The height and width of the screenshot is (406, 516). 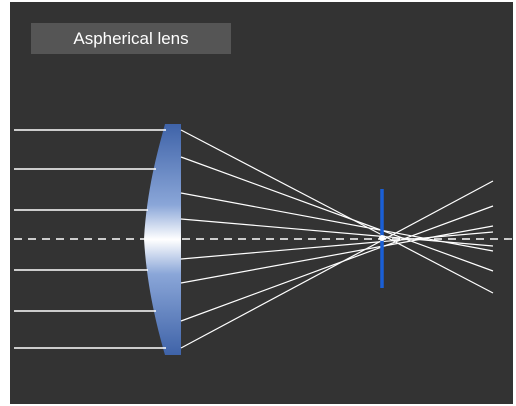 What do you see at coordinates (131, 38) in the screenshot?
I see `title-label: Aspherical lens` at bounding box center [131, 38].